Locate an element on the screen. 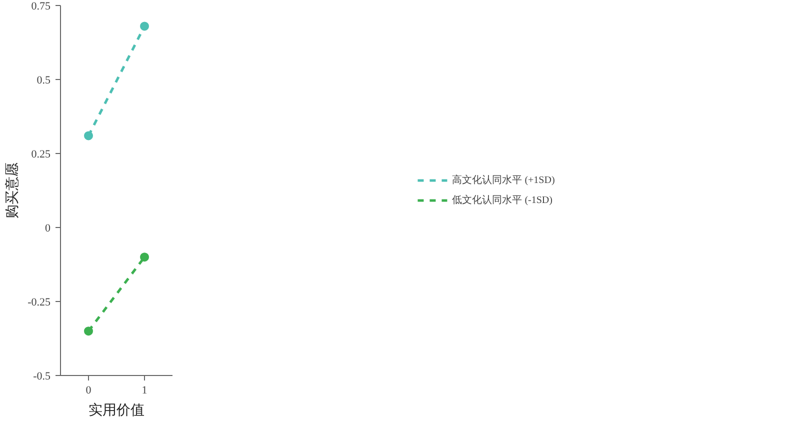 The width and height of the screenshot is (806, 425). y-tick-label: 0.25 is located at coordinates (41, 154).